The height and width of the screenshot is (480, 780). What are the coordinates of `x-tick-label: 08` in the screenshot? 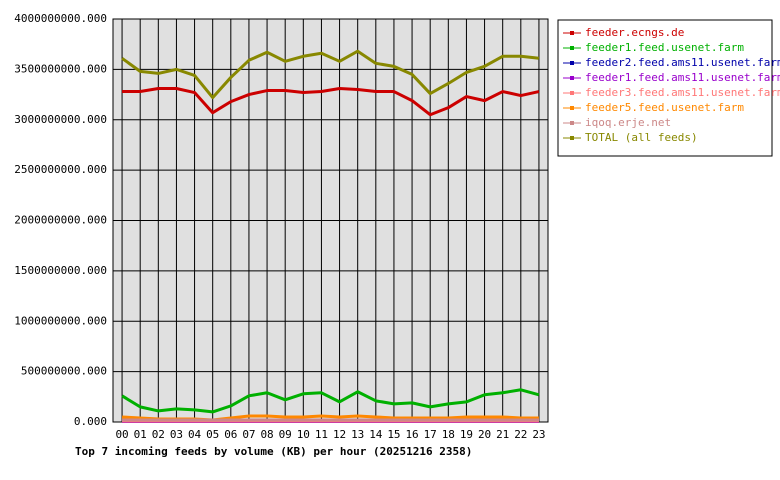 It's located at (266, 434).